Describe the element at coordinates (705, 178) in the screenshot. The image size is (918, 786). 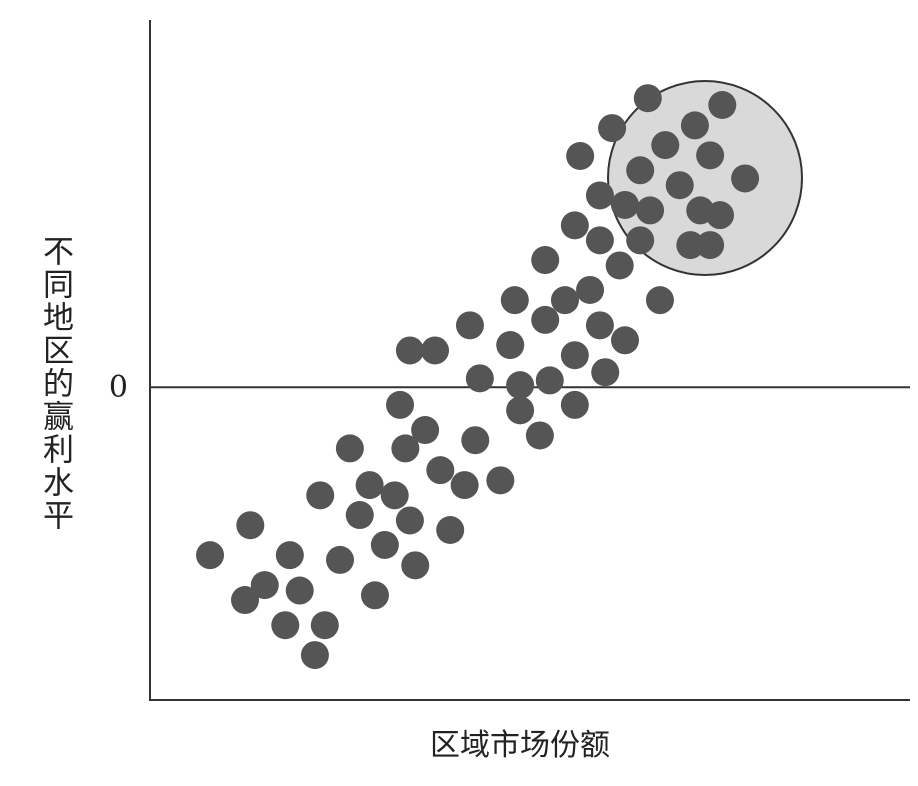
I see `highlight-circle` at that location.